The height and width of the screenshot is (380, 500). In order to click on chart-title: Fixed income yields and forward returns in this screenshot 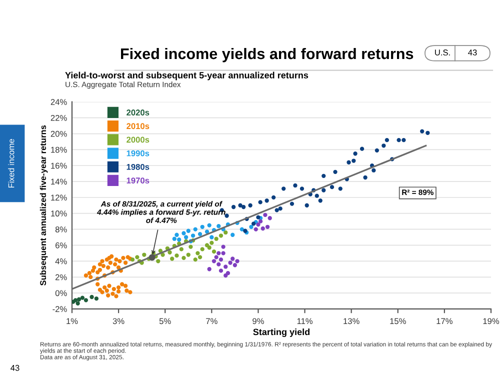, I will do `click(267, 55)`.